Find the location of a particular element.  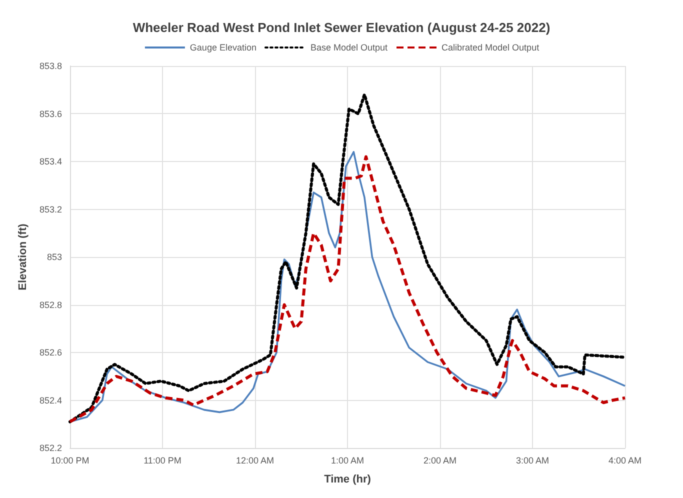

y-tick-label: 852.8 is located at coordinates (50, 305).